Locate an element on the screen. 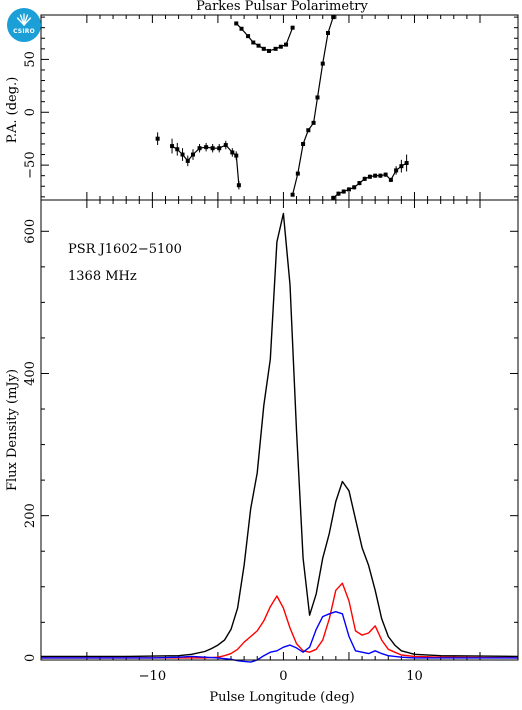 The height and width of the screenshot is (710, 522). pa-points is located at coordinates (282, 107).